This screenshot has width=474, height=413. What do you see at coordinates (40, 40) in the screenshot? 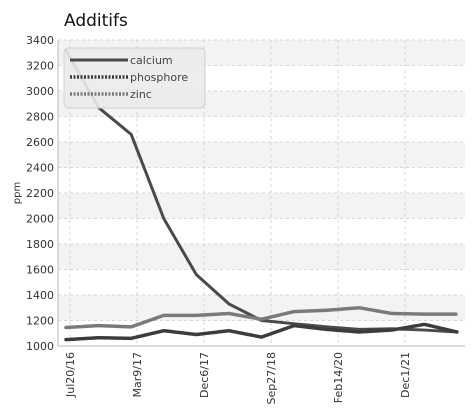
I see `y-tick-label: 3400` at bounding box center [40, 40].